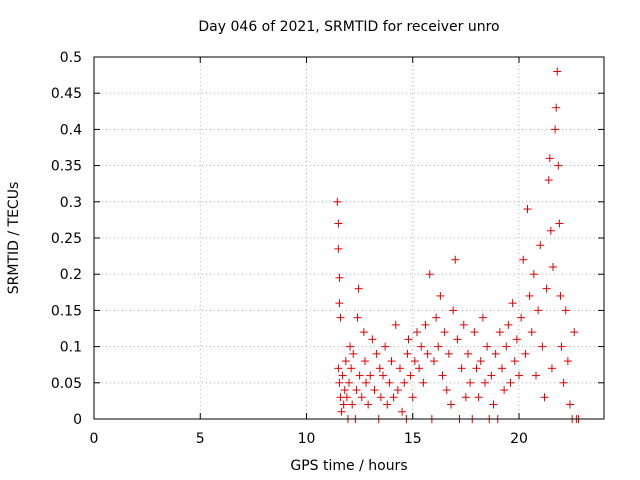 Image resolution: width=640 pixels, height=480 pixels. What do you see at coordinates (77, 420) in the screenshot?
I see `y-tick-label: 0` at bounding box center [77, 420].